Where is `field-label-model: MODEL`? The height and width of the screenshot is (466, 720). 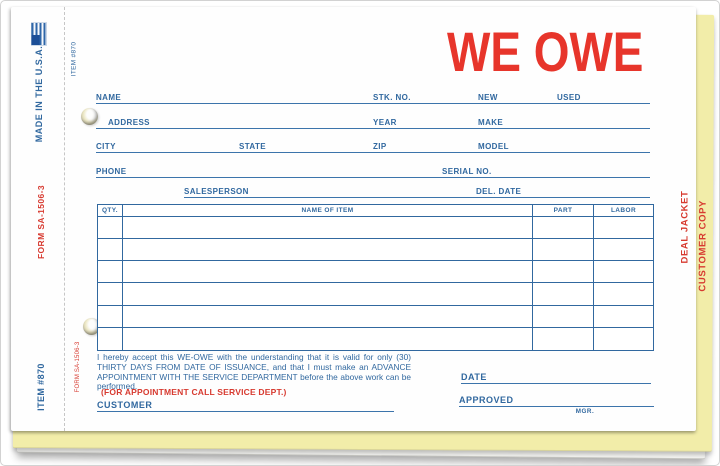
field-label-model: MODEL is located at coordinates (493, 146).